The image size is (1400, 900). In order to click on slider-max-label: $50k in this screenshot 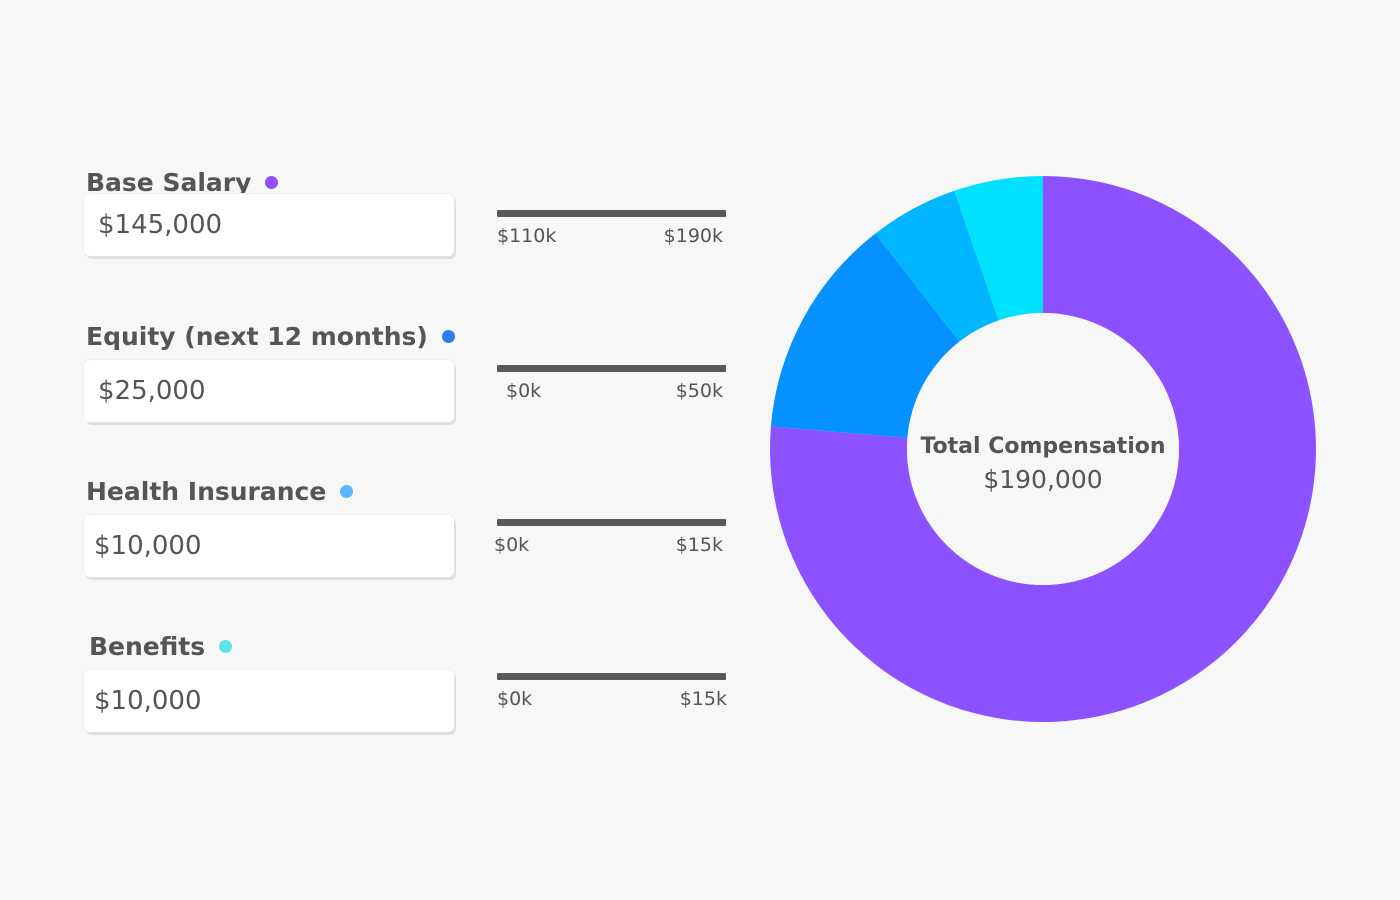, I will do `click(699, 391)`.